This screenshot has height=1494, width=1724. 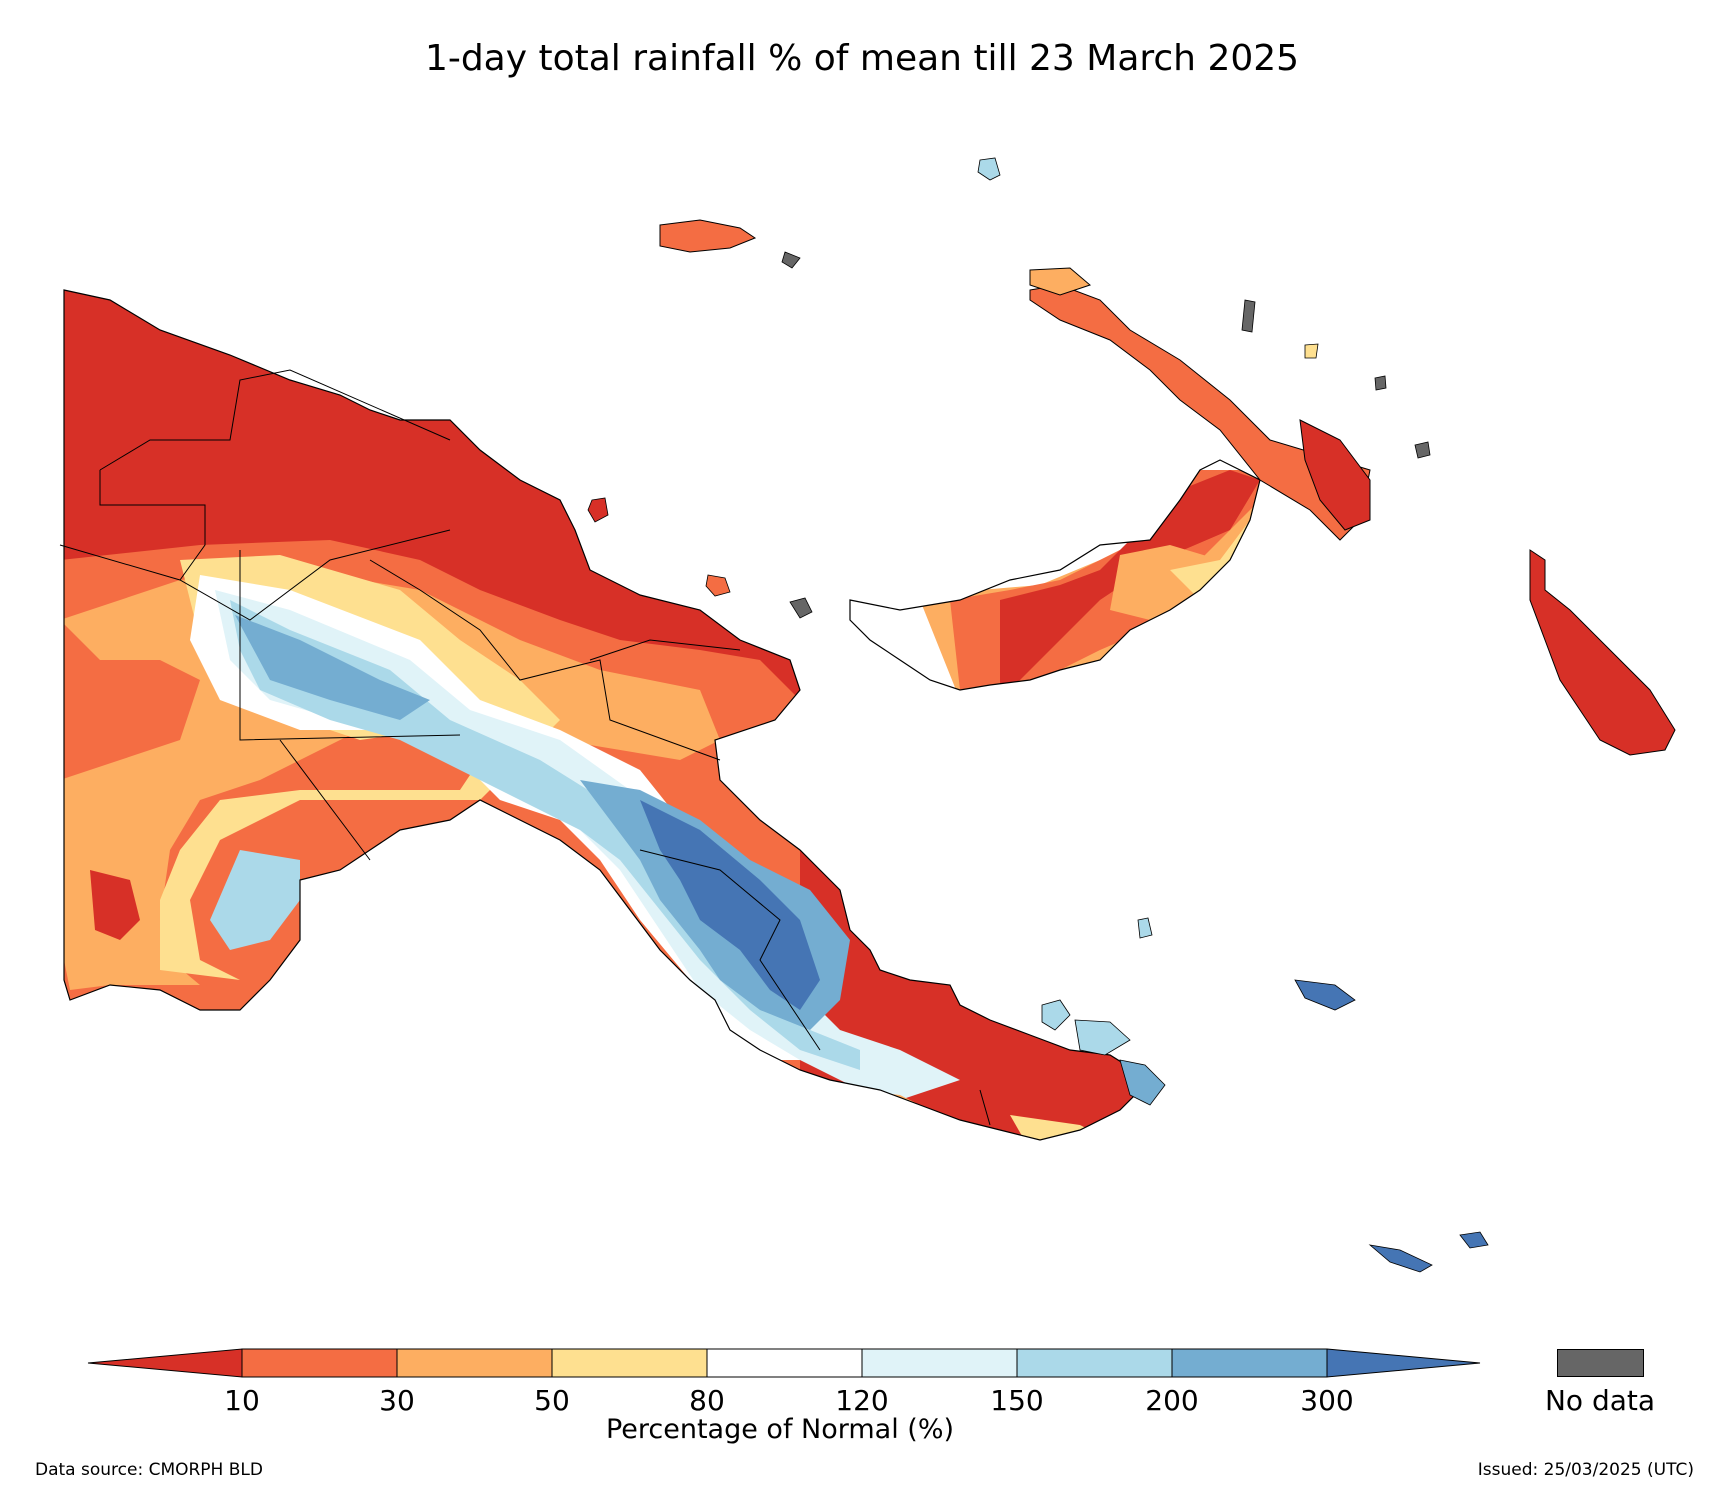 I want to click on manus-nodata, so click(x=791, y=260).